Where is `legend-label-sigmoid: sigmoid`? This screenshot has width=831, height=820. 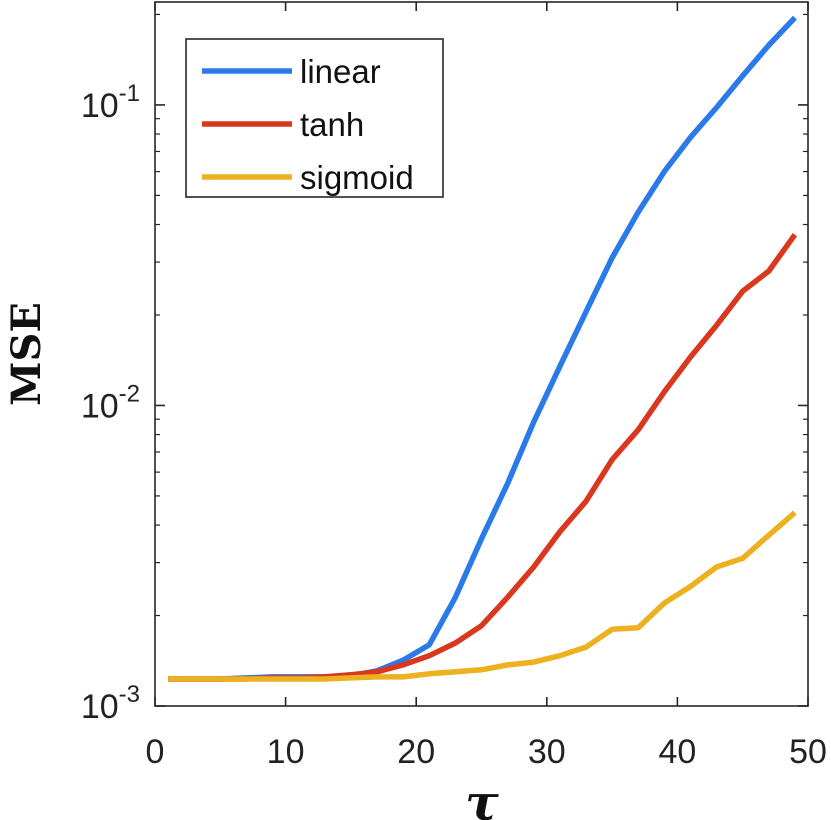
legend-label-sigmoid: sigmoid is located at coordinates (357, 177).